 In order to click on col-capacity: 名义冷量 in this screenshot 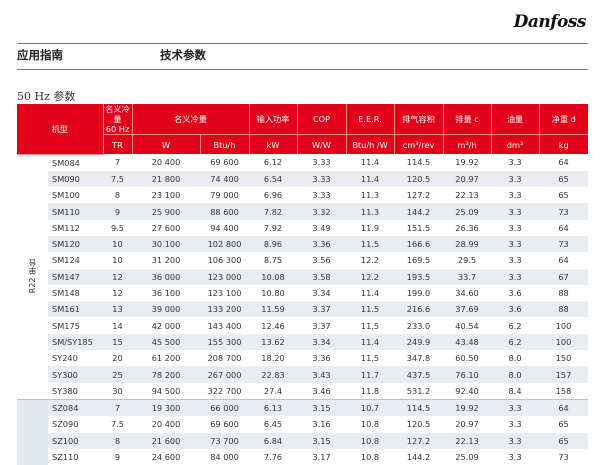, I will do `click(191, 119)`.